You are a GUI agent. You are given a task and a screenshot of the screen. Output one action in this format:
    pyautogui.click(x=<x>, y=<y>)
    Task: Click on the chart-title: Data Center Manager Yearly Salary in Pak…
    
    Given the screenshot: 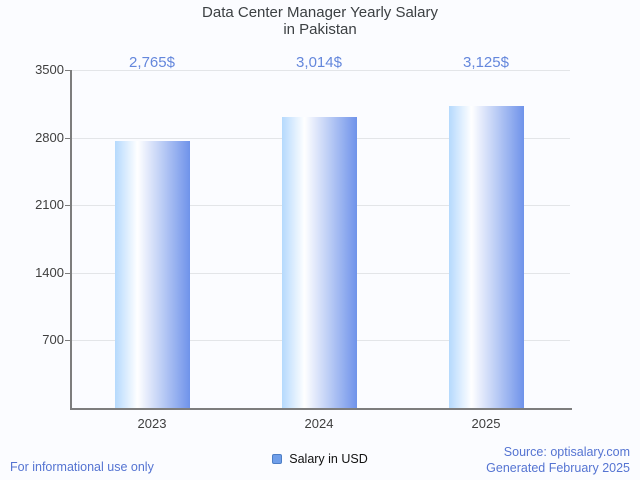 What is the action you would take?
    pyautogui.click(x=320, y=21)
    